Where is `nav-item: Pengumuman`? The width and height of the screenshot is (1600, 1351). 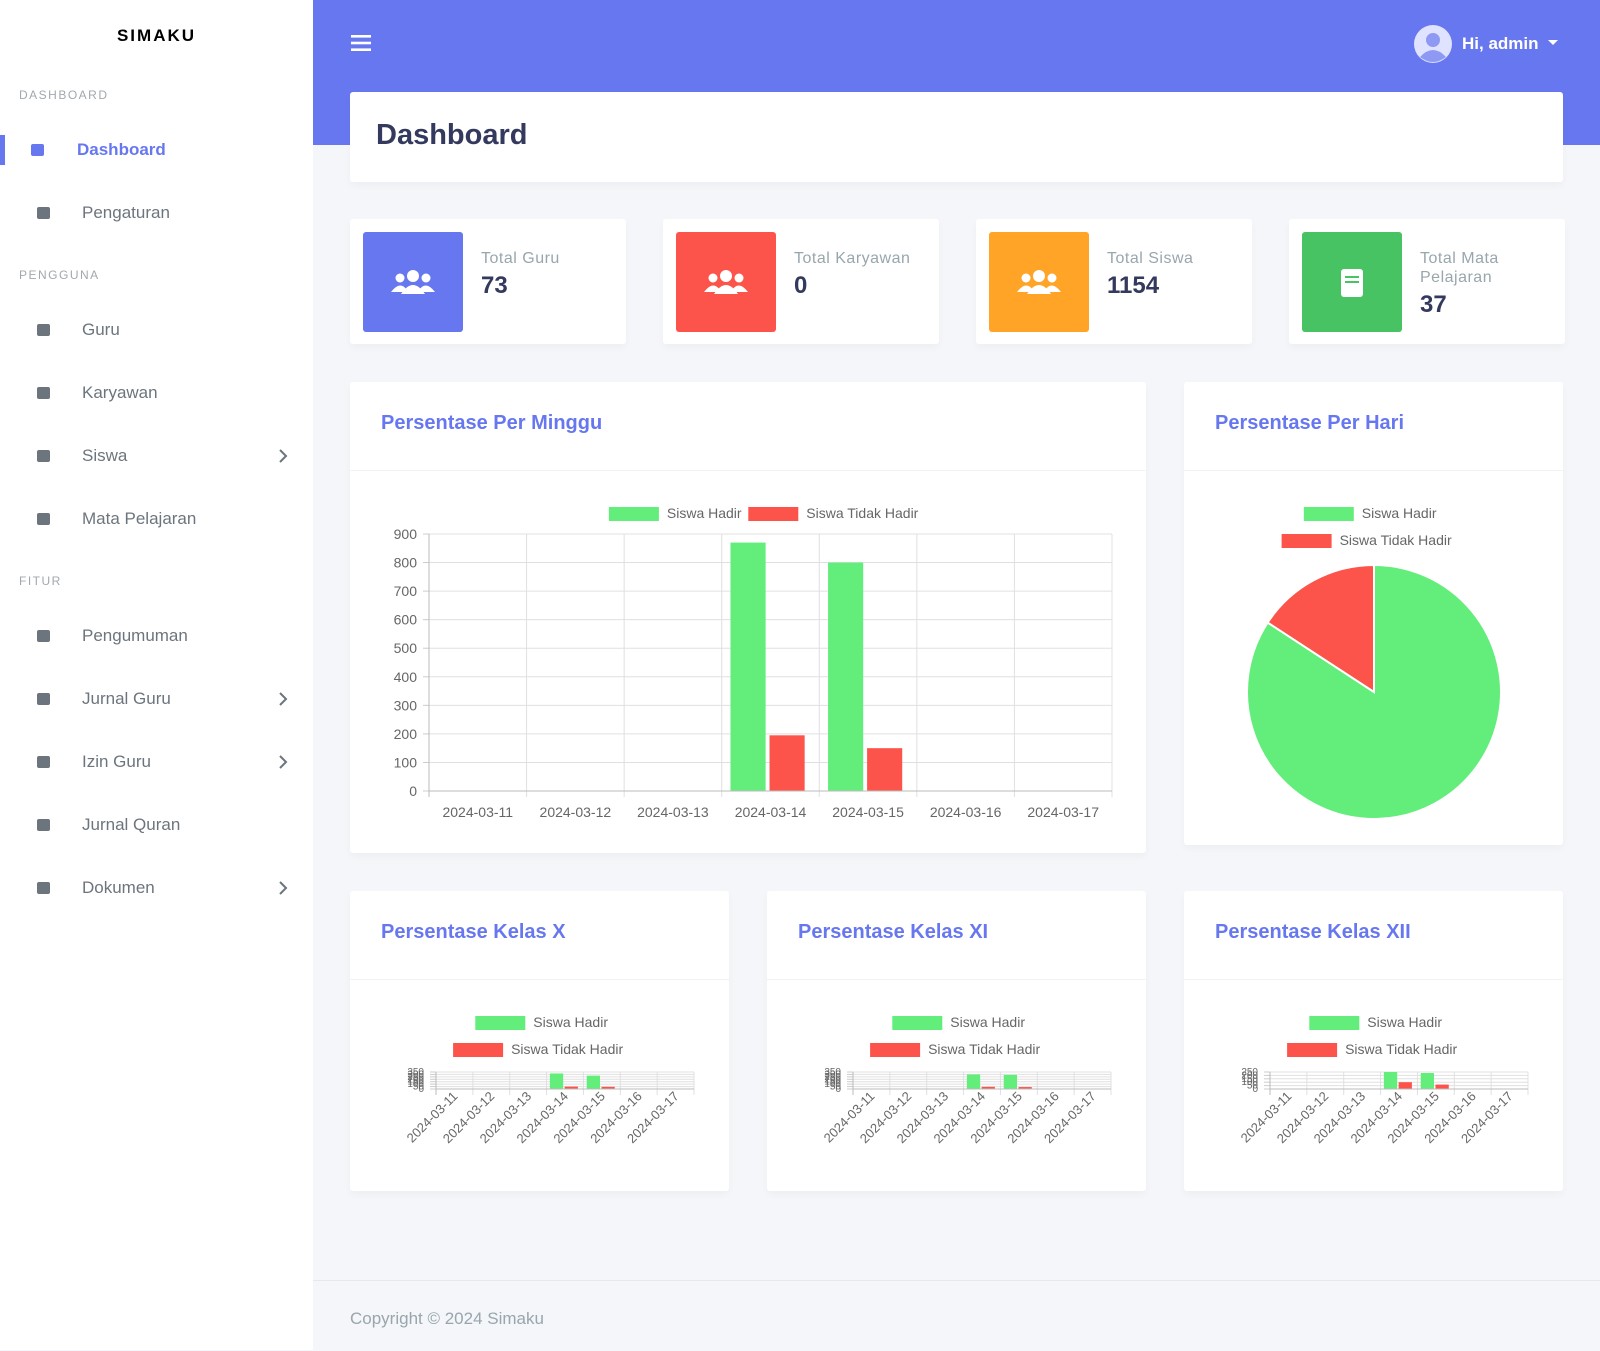 nav-item: Pengumuman is located at coordinates (156, 636).